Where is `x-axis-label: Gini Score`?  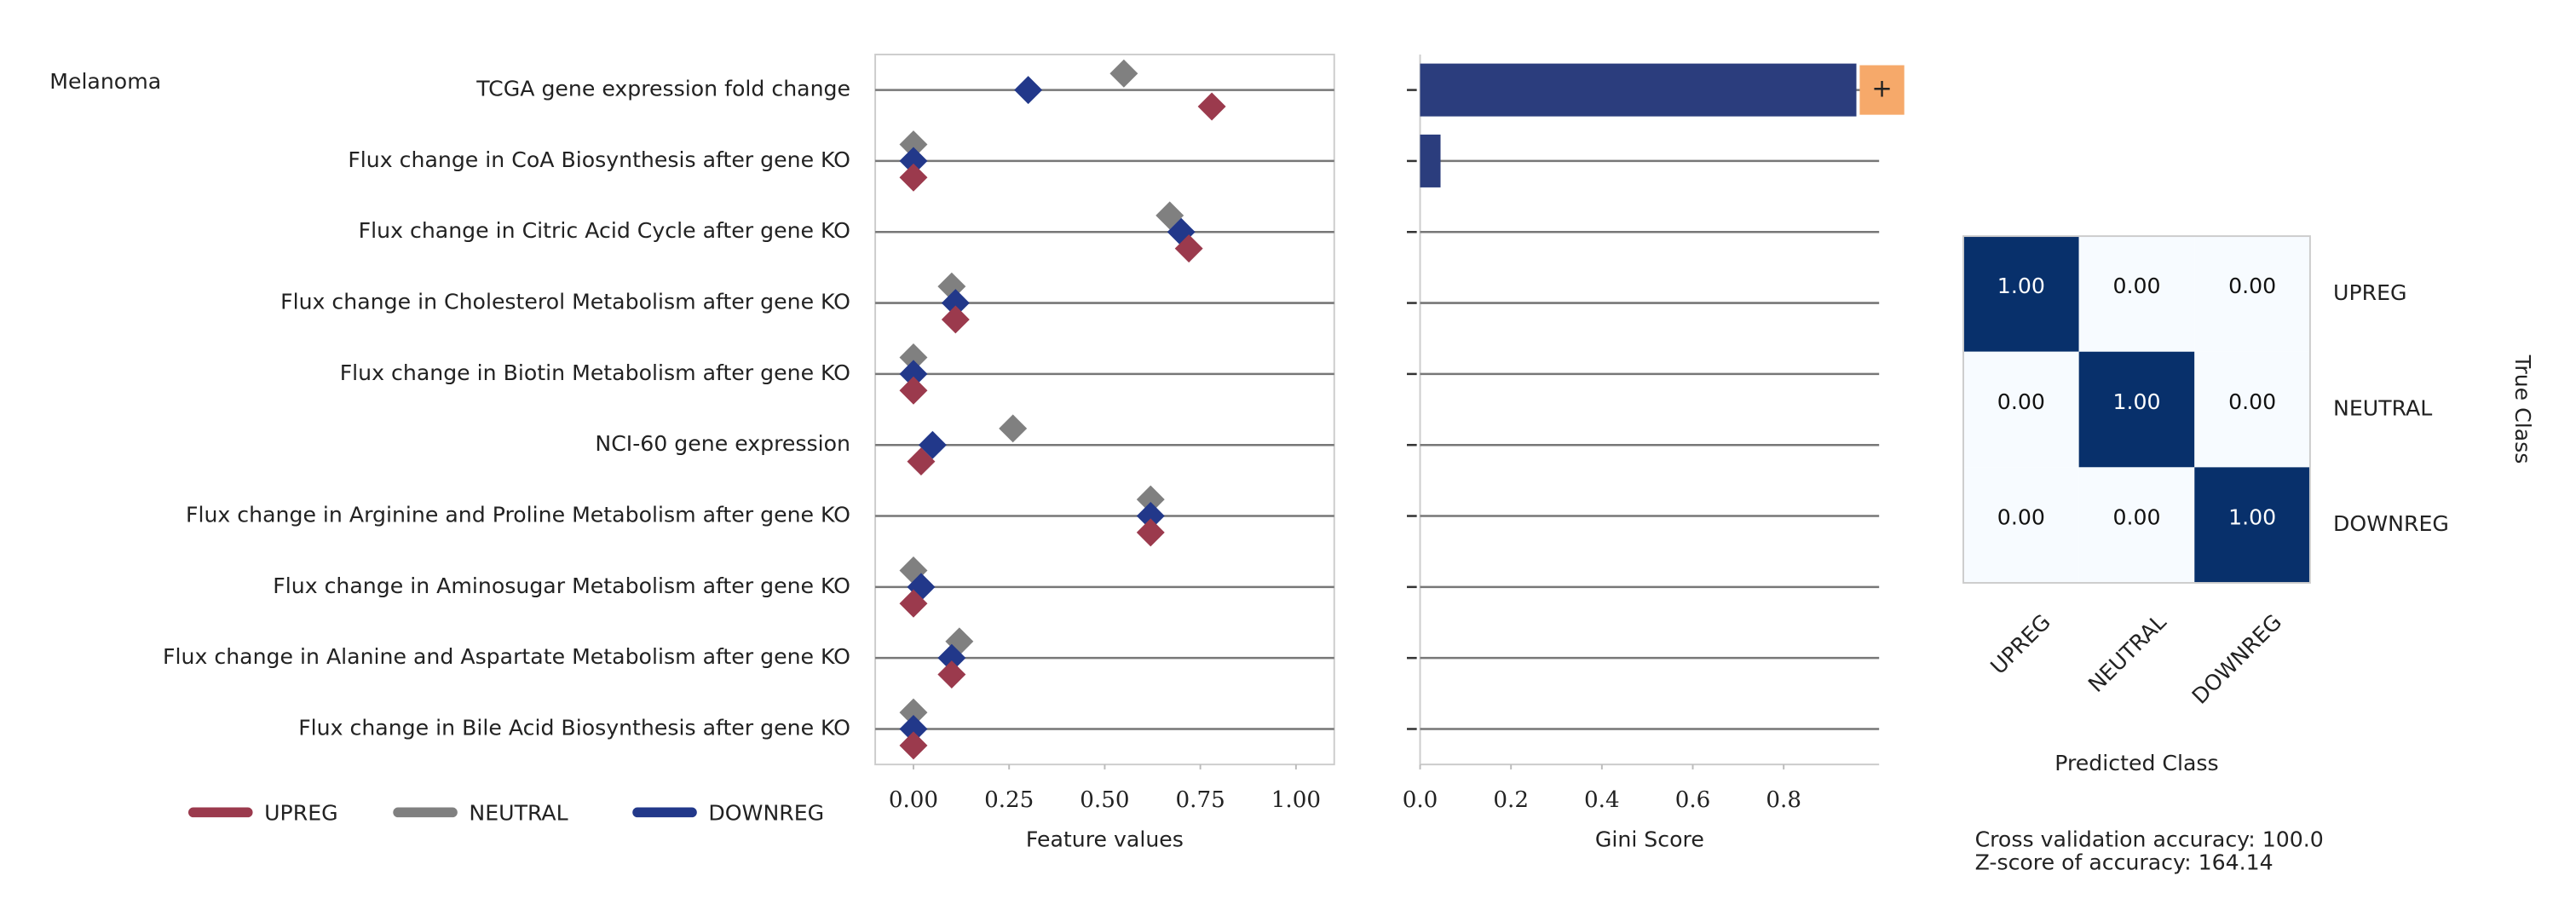 x-axis-label: Gini Score is located at coordinates (1649, 839).